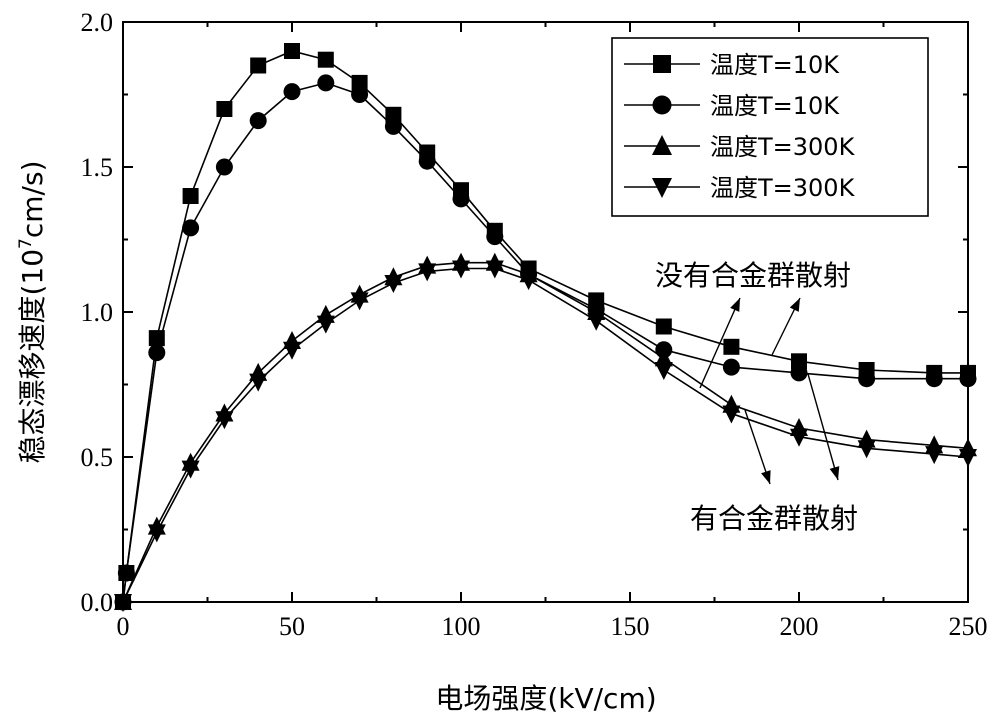 The height and width of the screenshot is (719, 1000). What do you see at coordinates (26, 243) in the screenshot?
I see `y-axis-title-exponent: 7` at bounding box center [26, 243].